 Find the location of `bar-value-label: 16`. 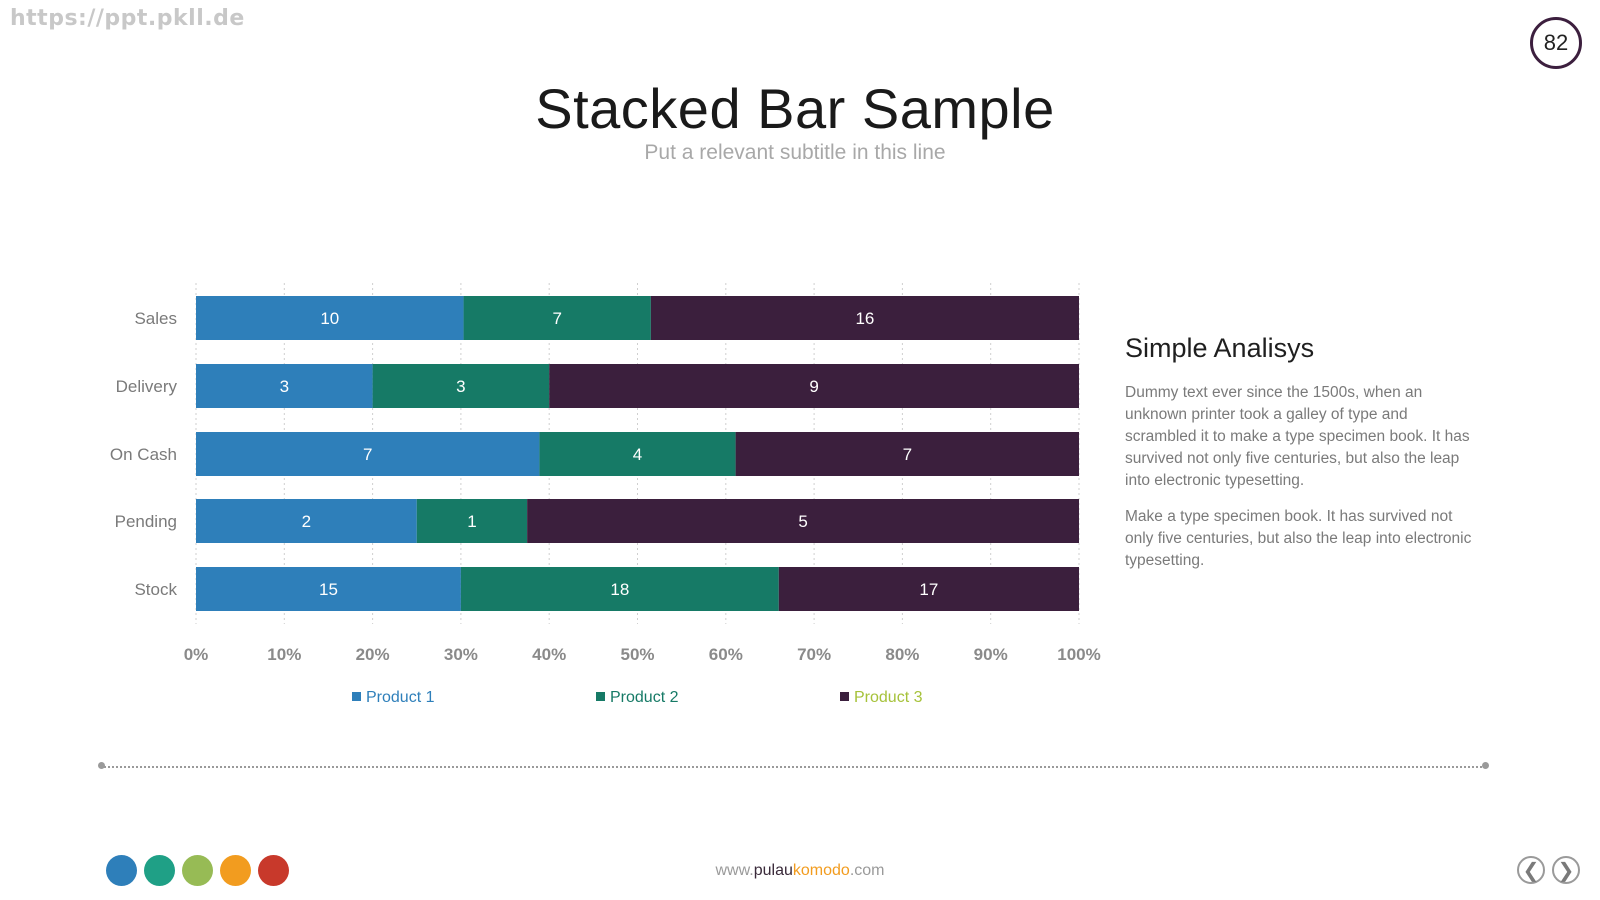

bar-value-label: 16 is located at coordinates (864, 318).